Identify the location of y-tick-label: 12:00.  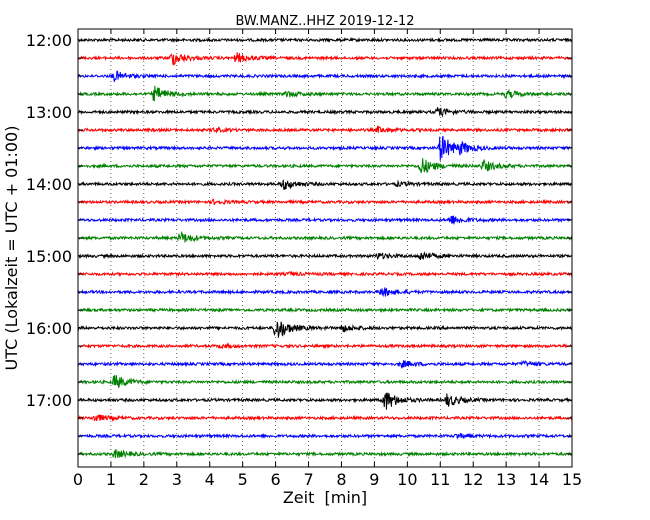
(49, 40).